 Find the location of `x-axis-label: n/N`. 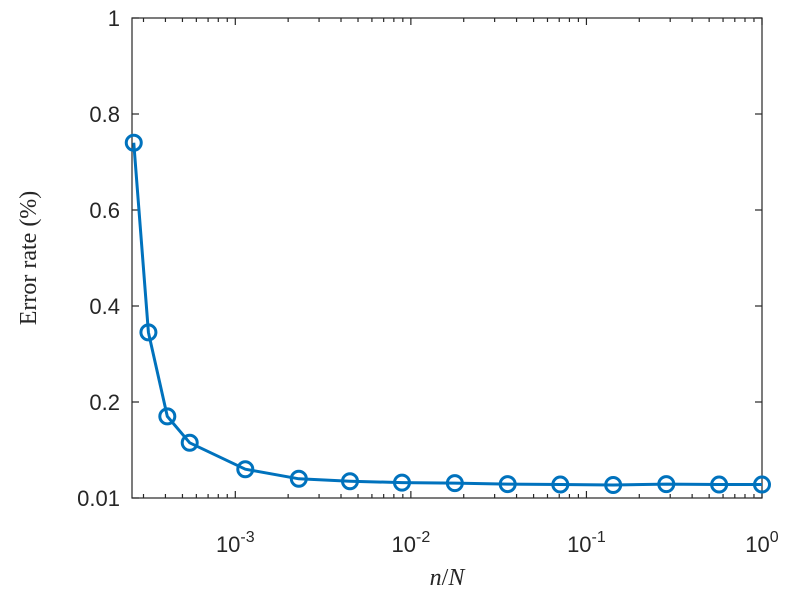

x-axis-label: n/N is located at coordinates (448, 578).